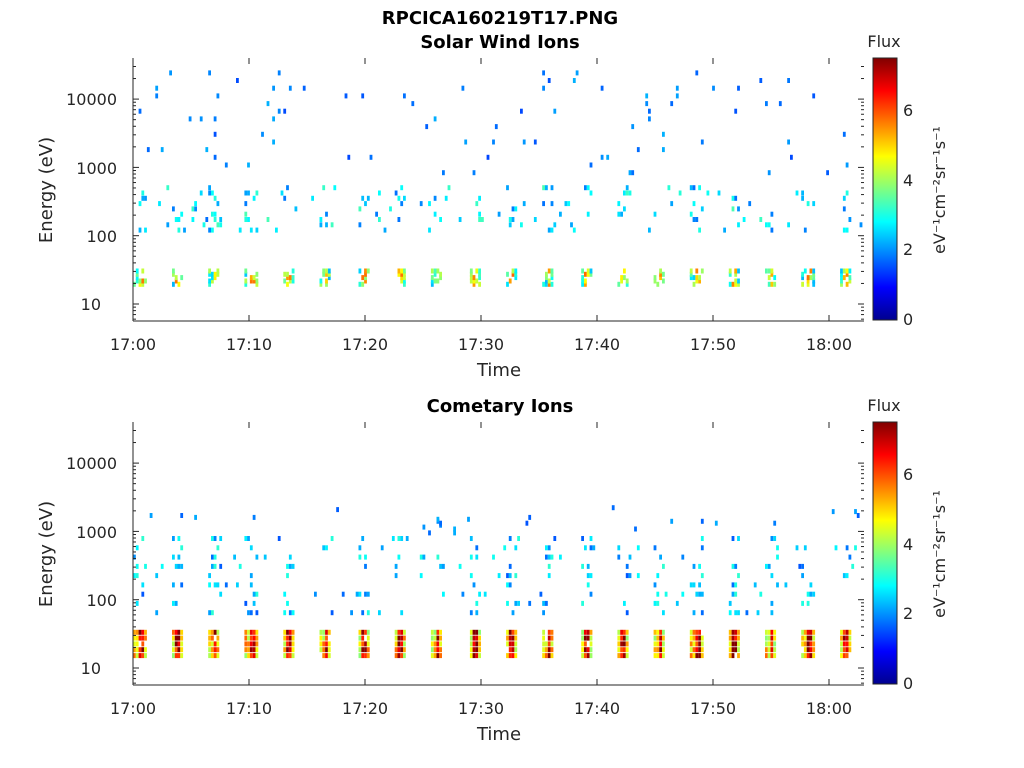 The image size is (1024, 768). Describe the element at coordinates (908, 544) in the screenshot. I see `colorbar-tick-label: 4` at that location.